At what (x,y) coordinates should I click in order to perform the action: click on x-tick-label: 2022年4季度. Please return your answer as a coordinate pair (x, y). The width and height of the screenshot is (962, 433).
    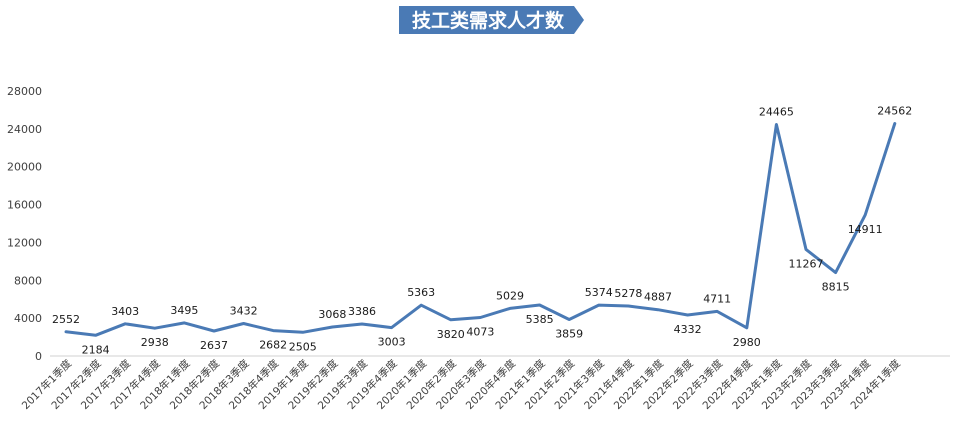
    Looking at the image, I should click on (727, 384).